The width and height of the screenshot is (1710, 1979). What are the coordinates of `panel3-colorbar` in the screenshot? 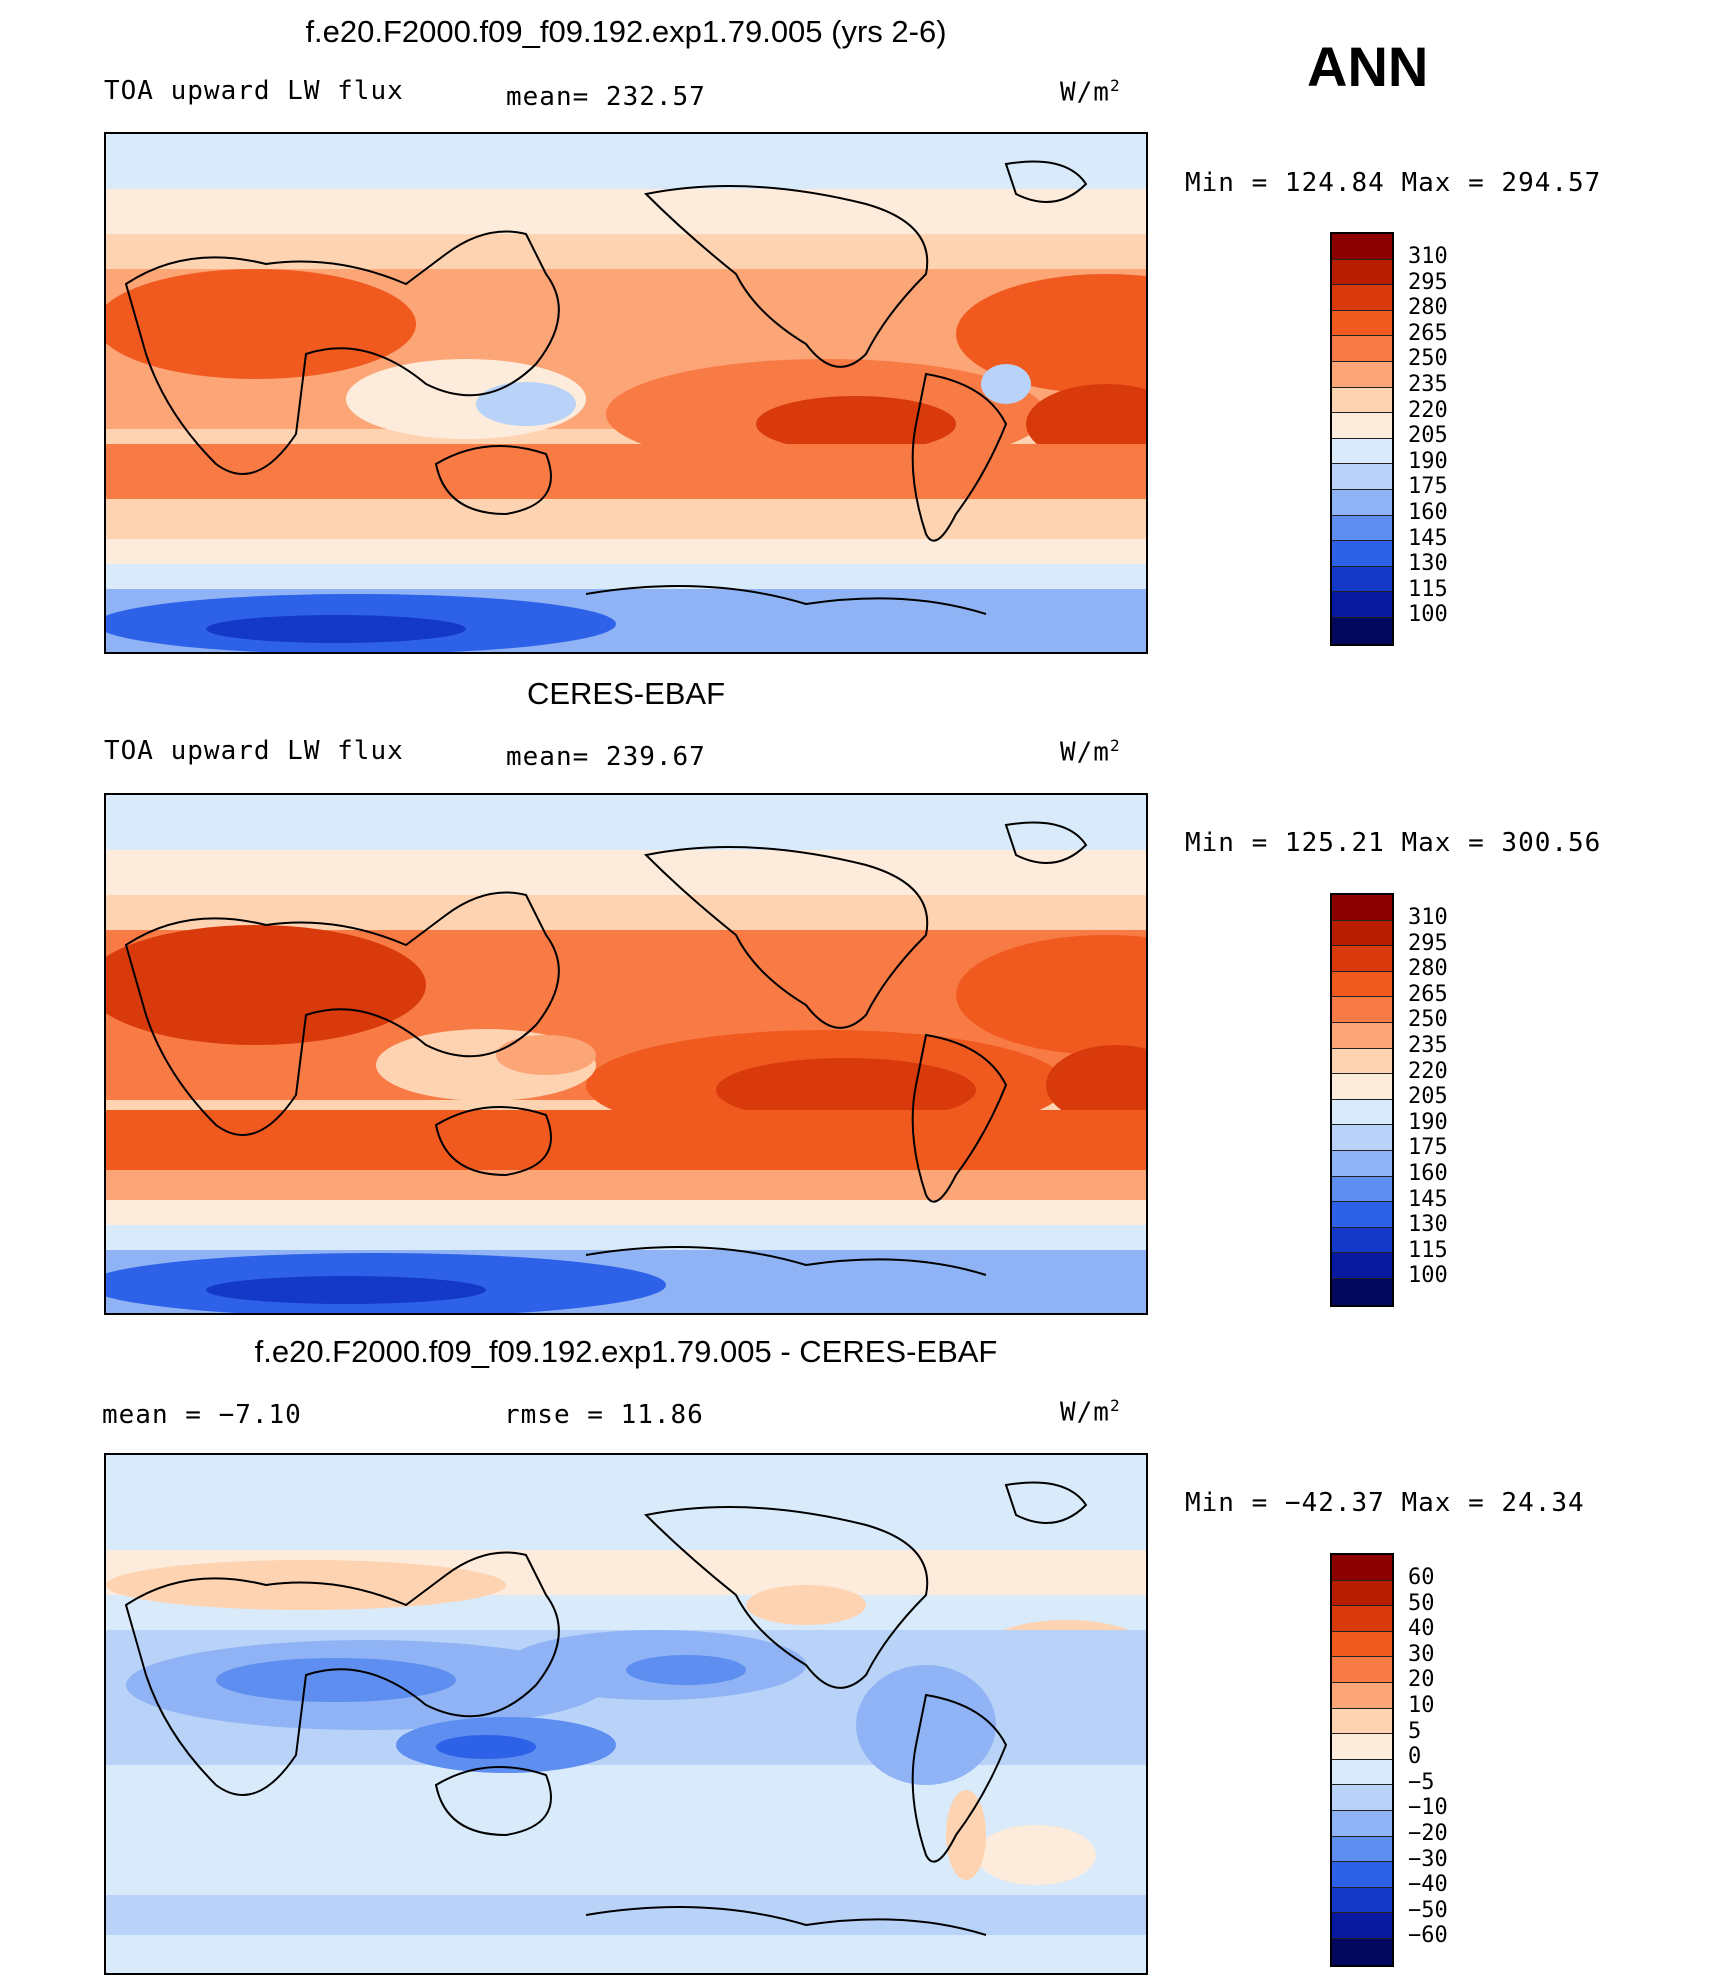 It's located at (1362, 1760).